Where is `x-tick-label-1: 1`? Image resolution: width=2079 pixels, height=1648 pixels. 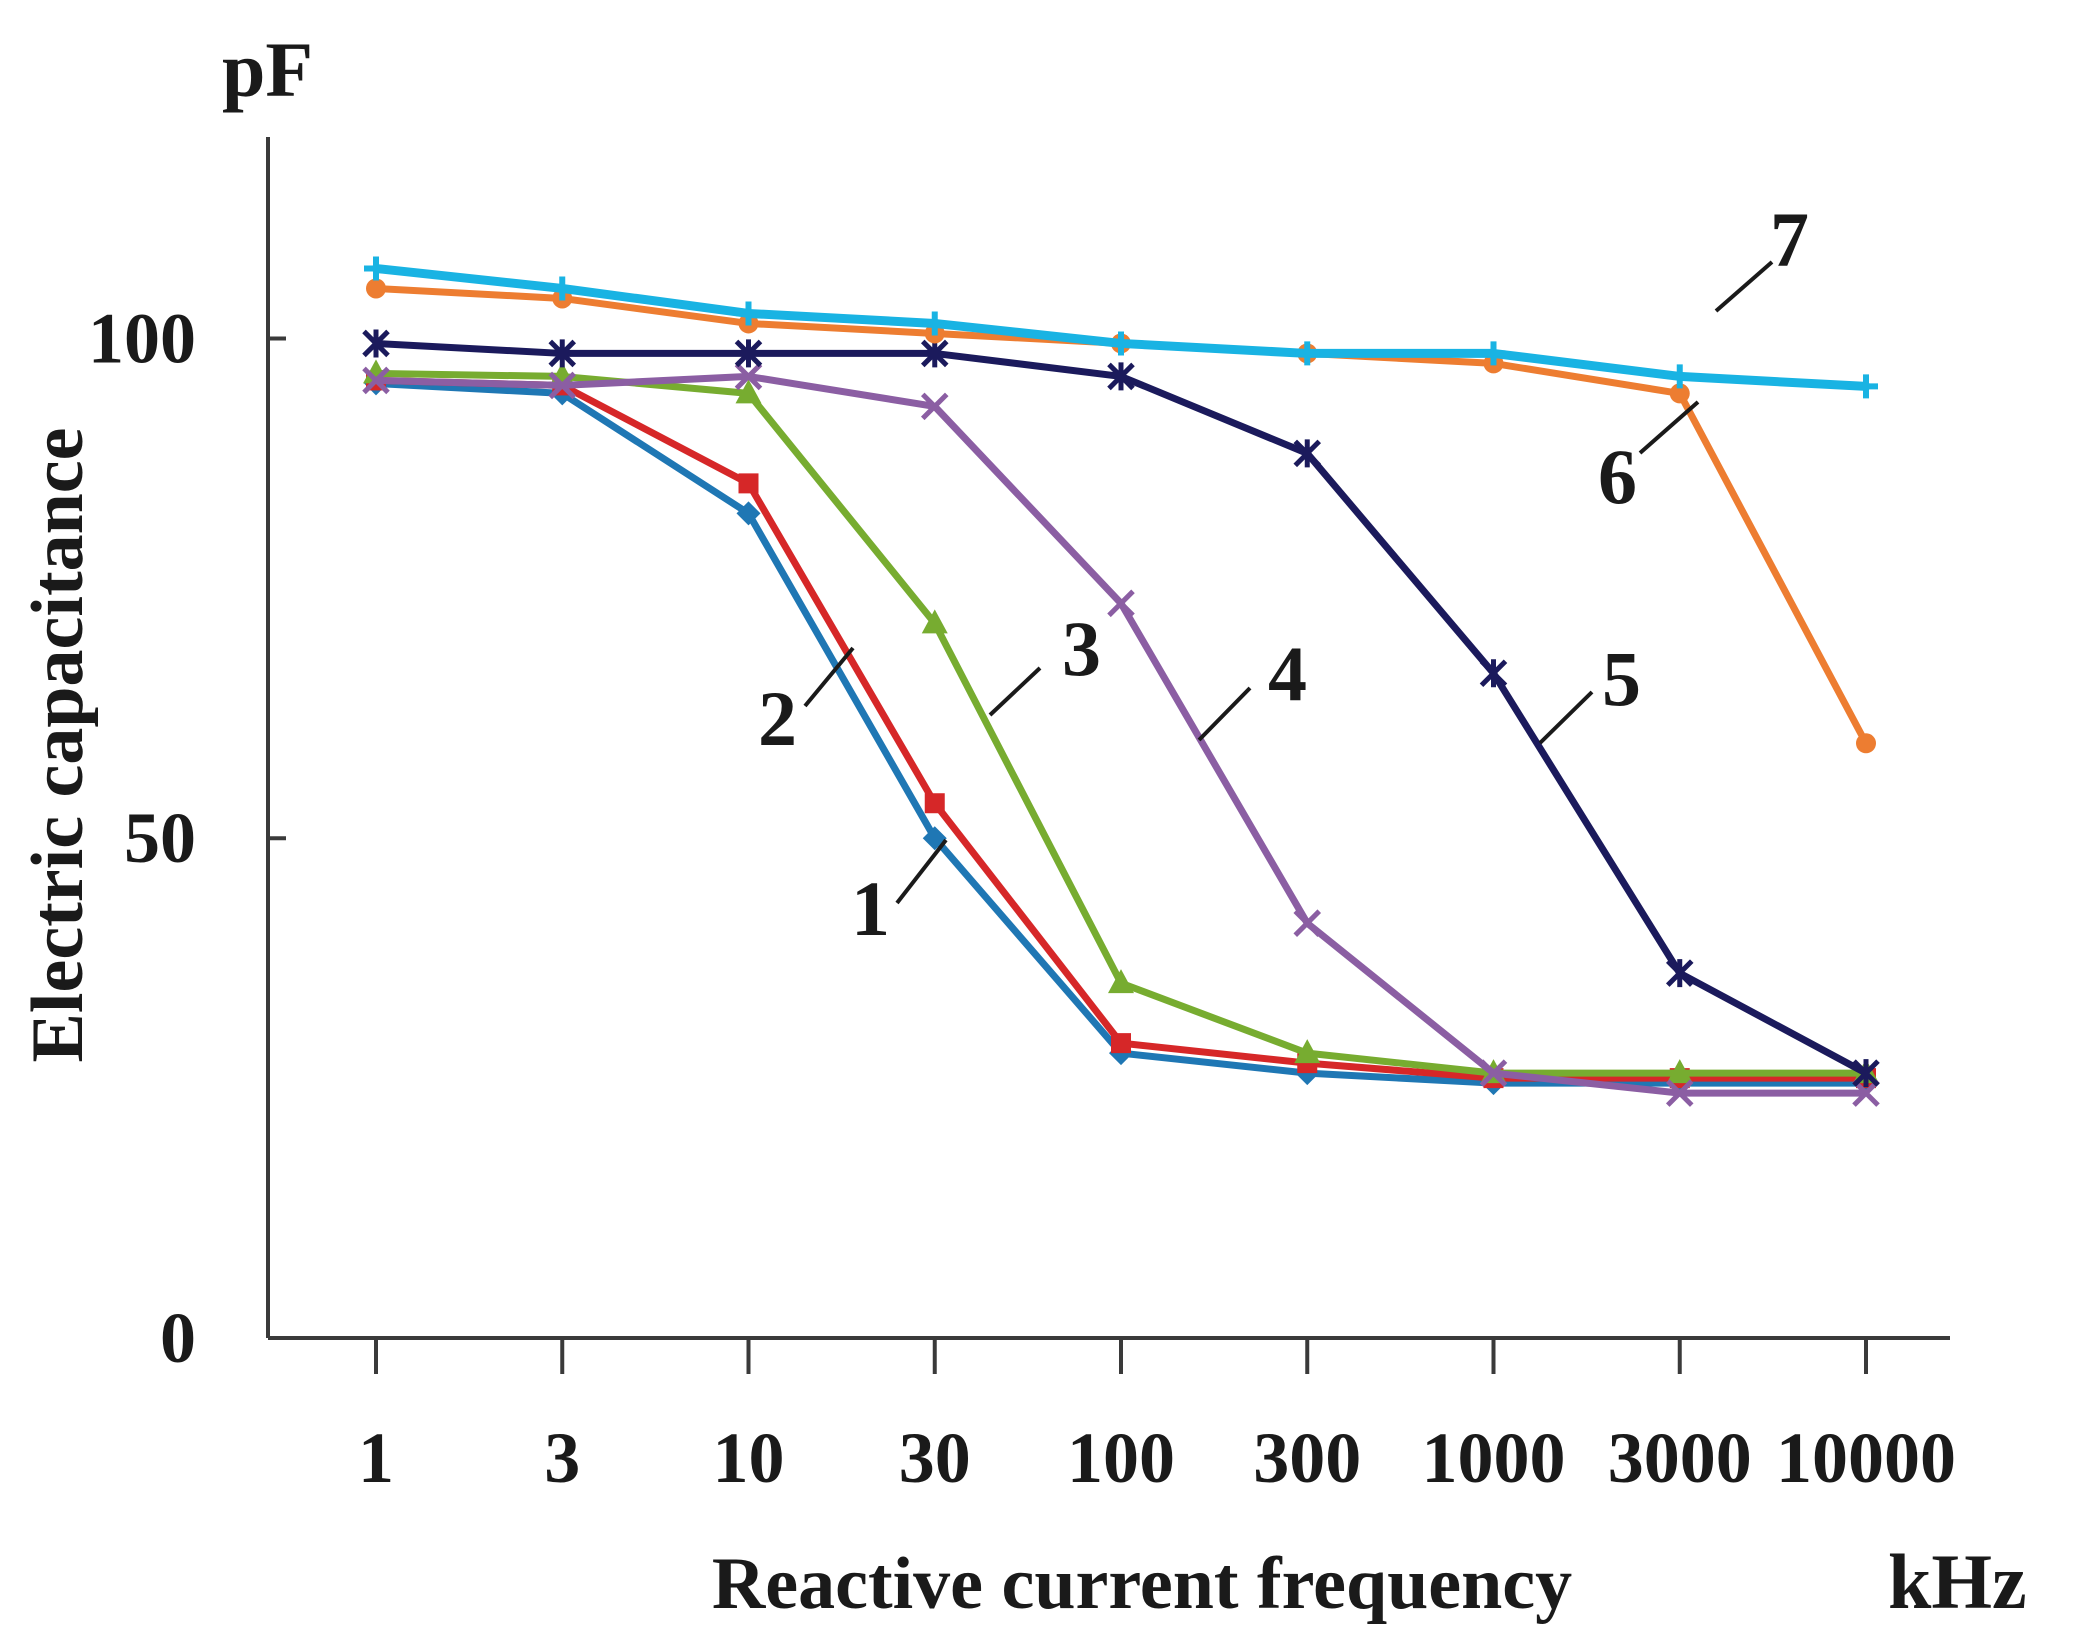 x-tick-label-1: 1 is located at coordinates (376, 1458).